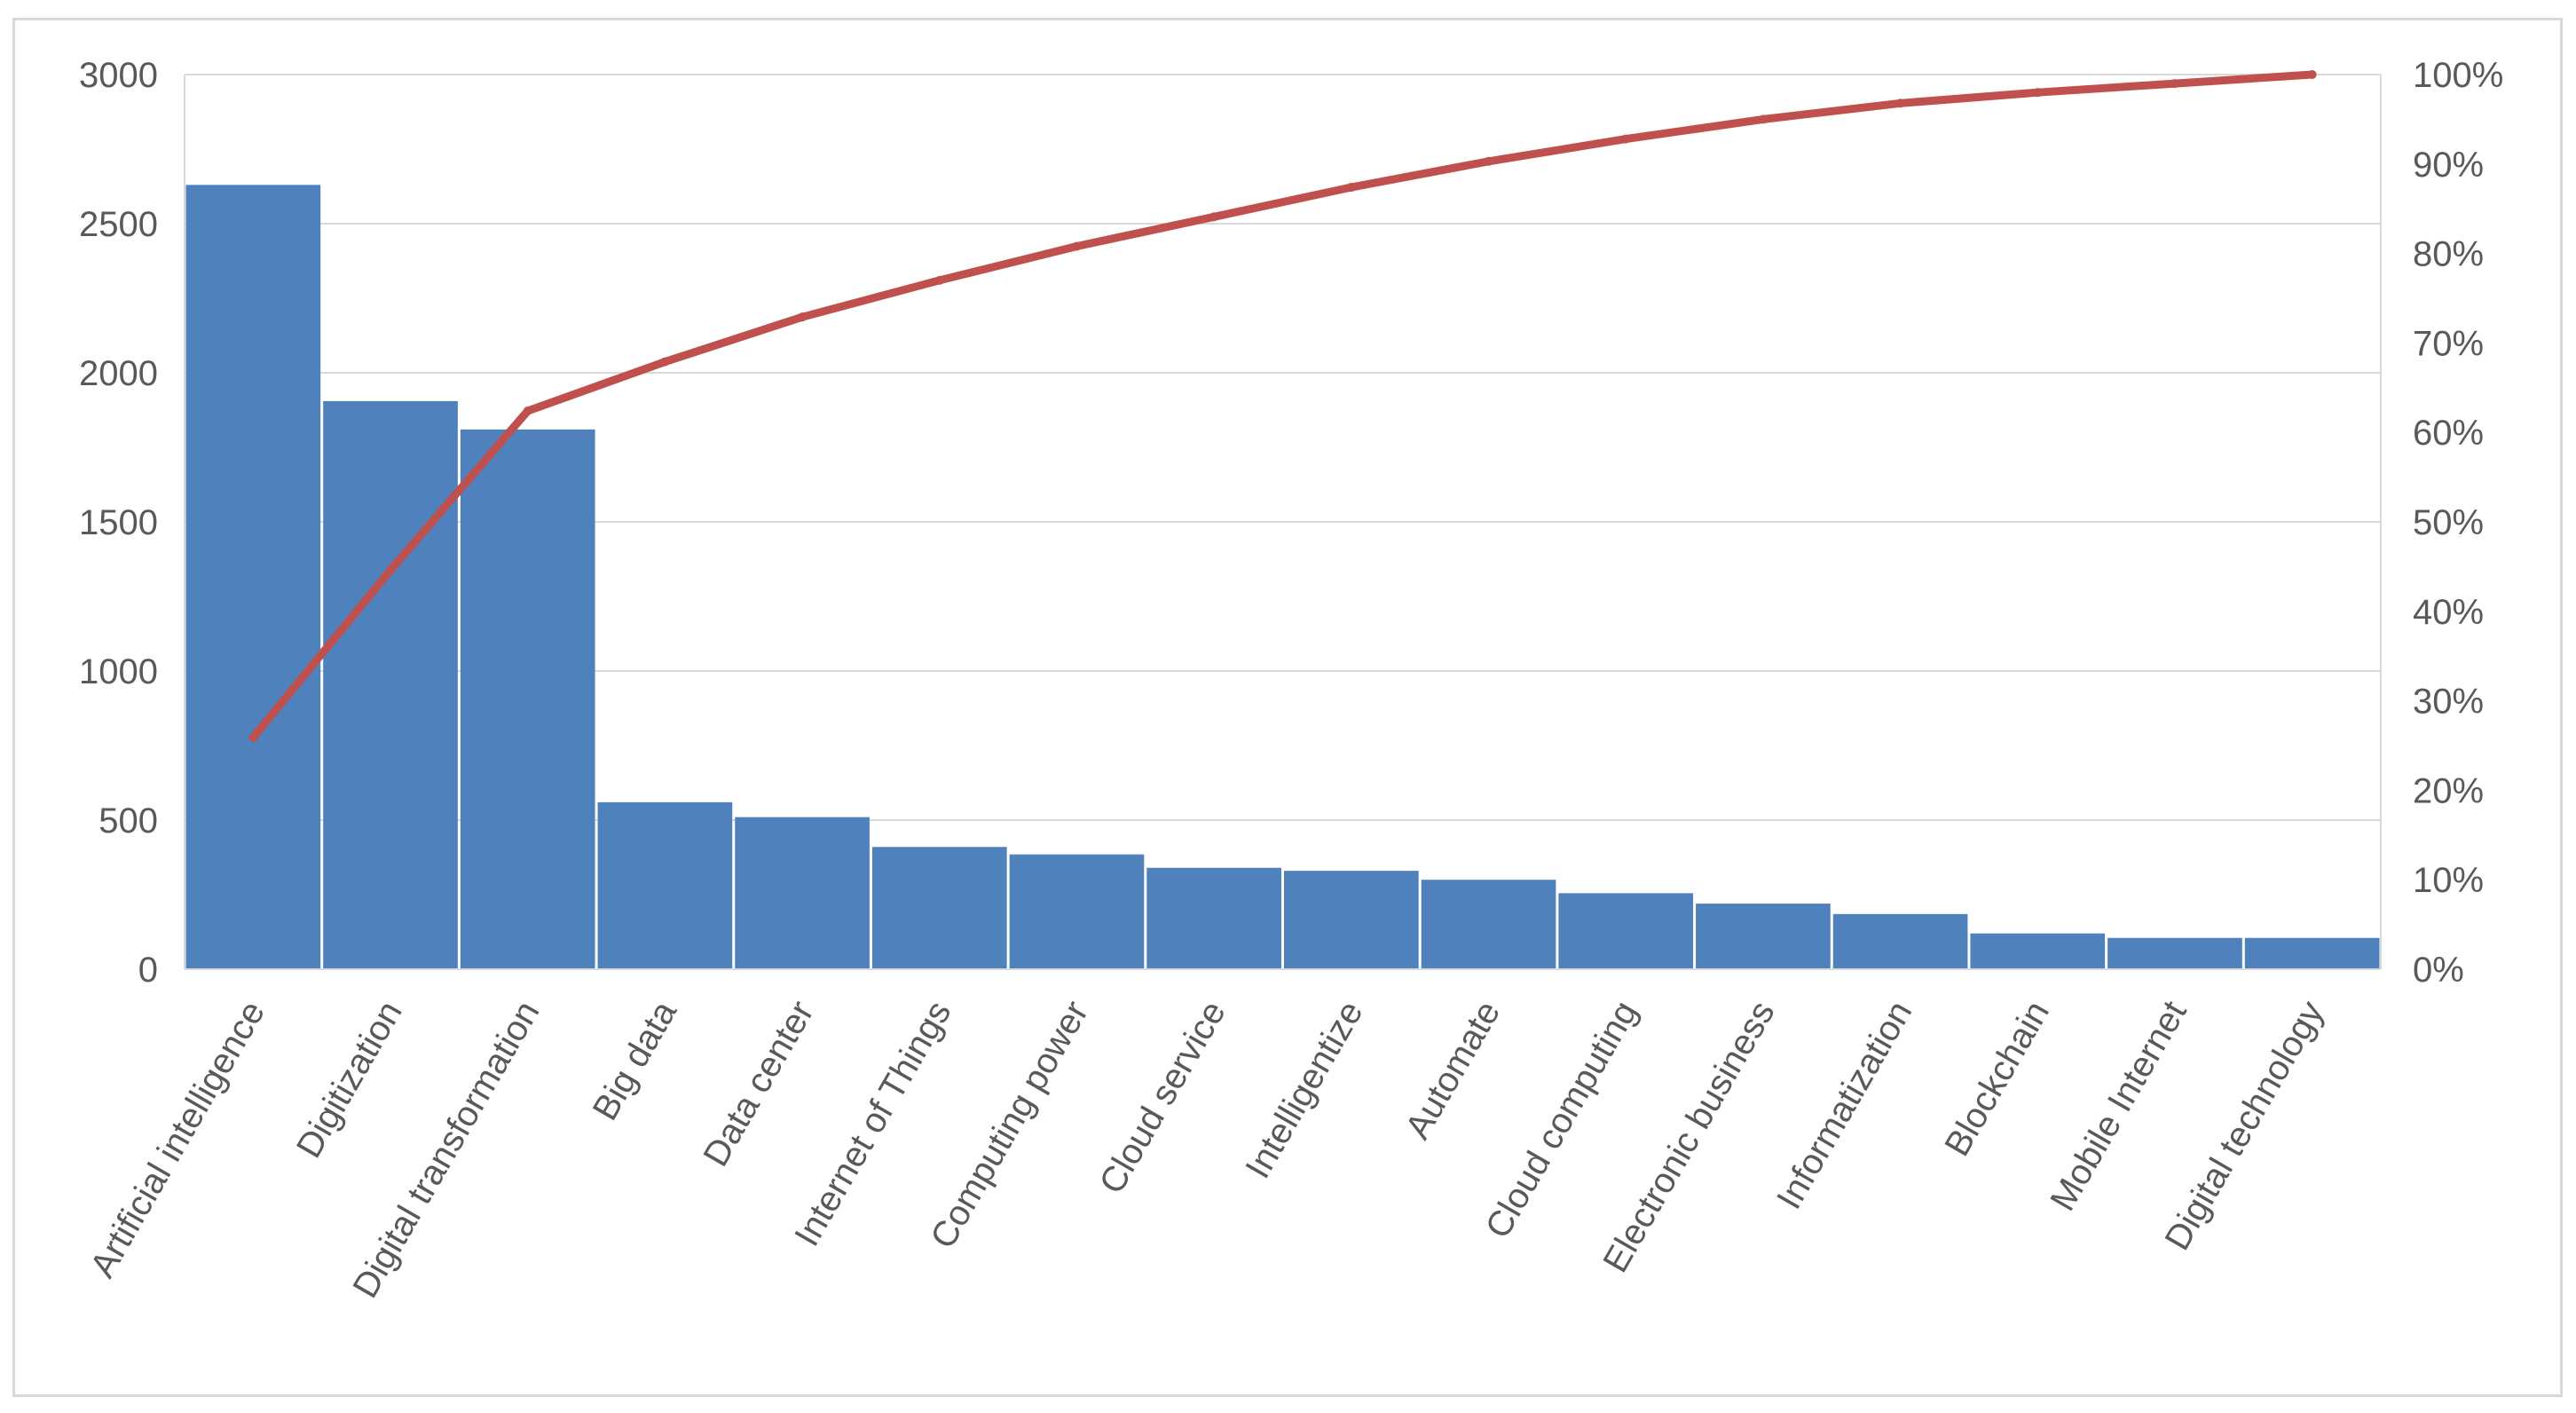 The width and height of the screenshot is (2576, 1413). What do you see at coordinates (2448, 254) in the screenshot?
I see `right-tick-label: 80%` at bounding box center [2448, 254].